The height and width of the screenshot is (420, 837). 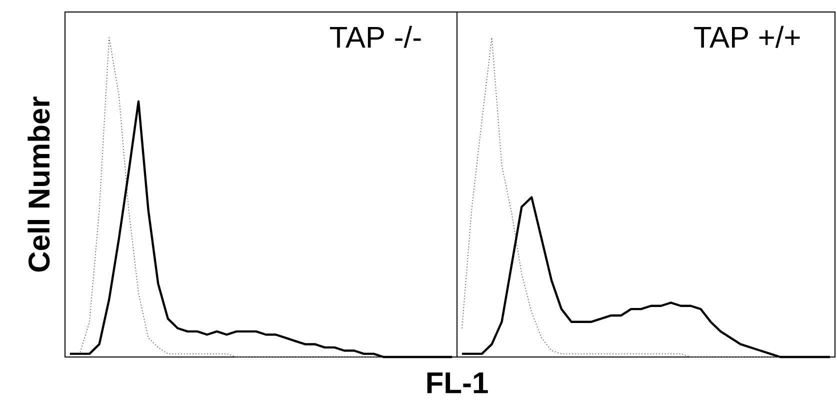 I want to click on y-axis-title: Cell Number, so click(x=39, y=184).